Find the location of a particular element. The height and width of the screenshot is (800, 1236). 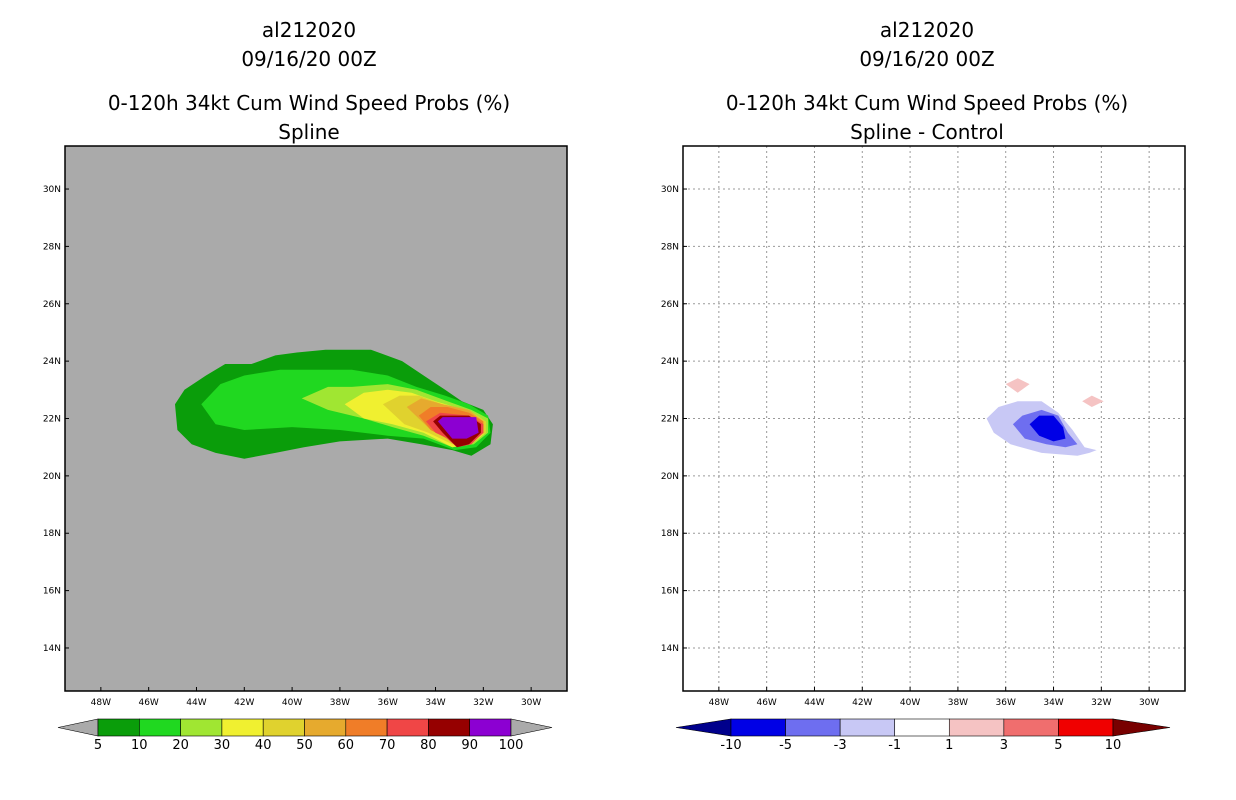

right-colorbar-swatches is located at coordinates (923, 727).